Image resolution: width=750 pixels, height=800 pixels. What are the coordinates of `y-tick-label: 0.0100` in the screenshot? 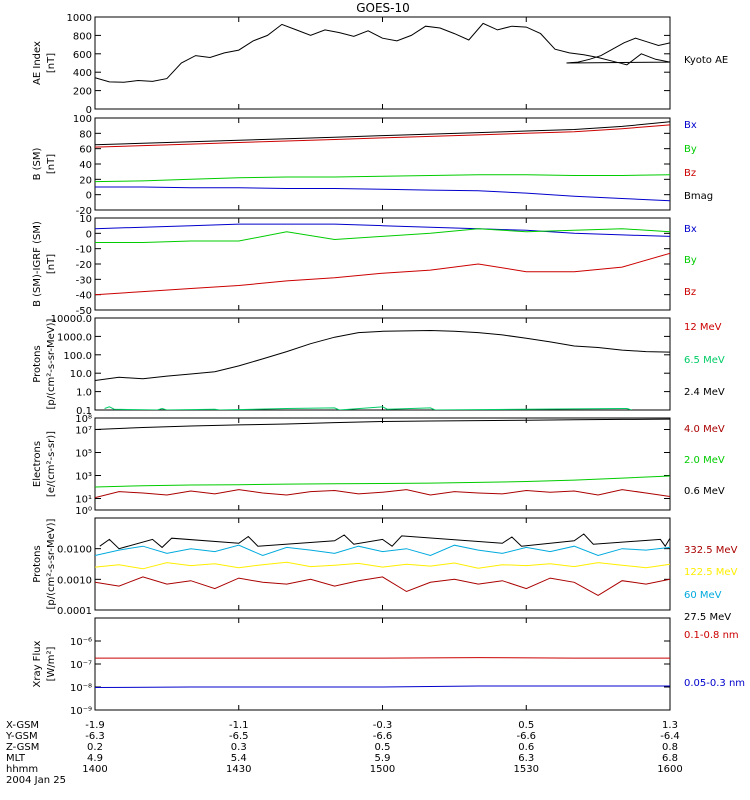 It's located at (74, 550).